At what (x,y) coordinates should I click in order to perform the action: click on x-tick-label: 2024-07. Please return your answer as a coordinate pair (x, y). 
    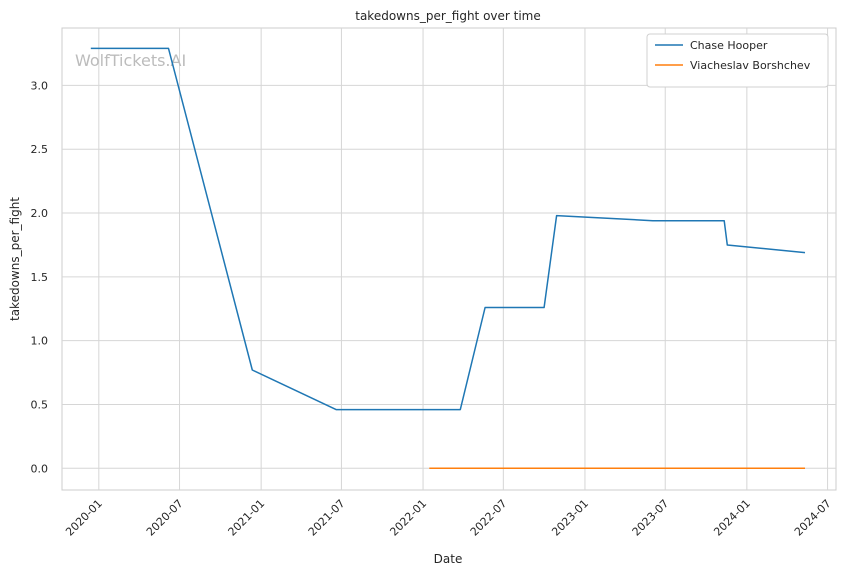
    Looking at the image, I should click on (813, 518).